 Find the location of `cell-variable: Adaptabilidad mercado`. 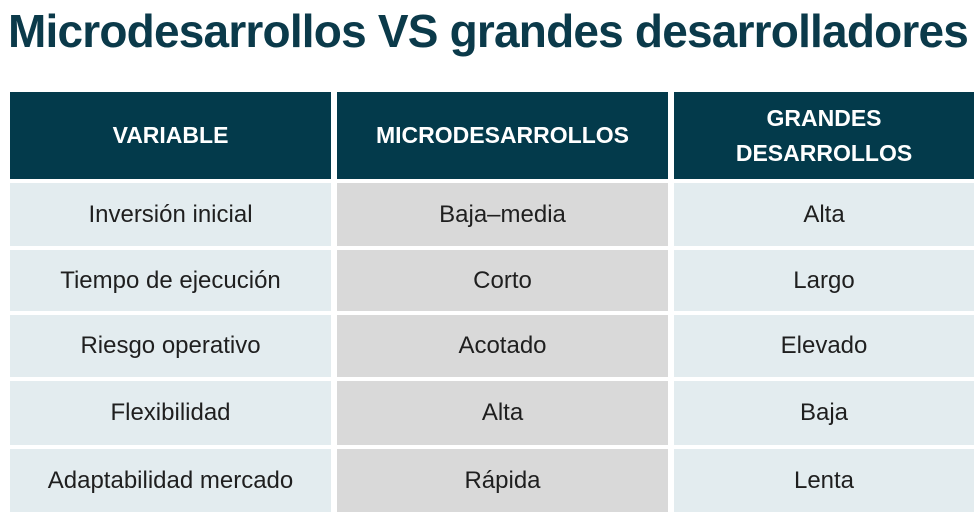

cell-variable: Adaptabilidad mercado is located at coordinates (170, 480).